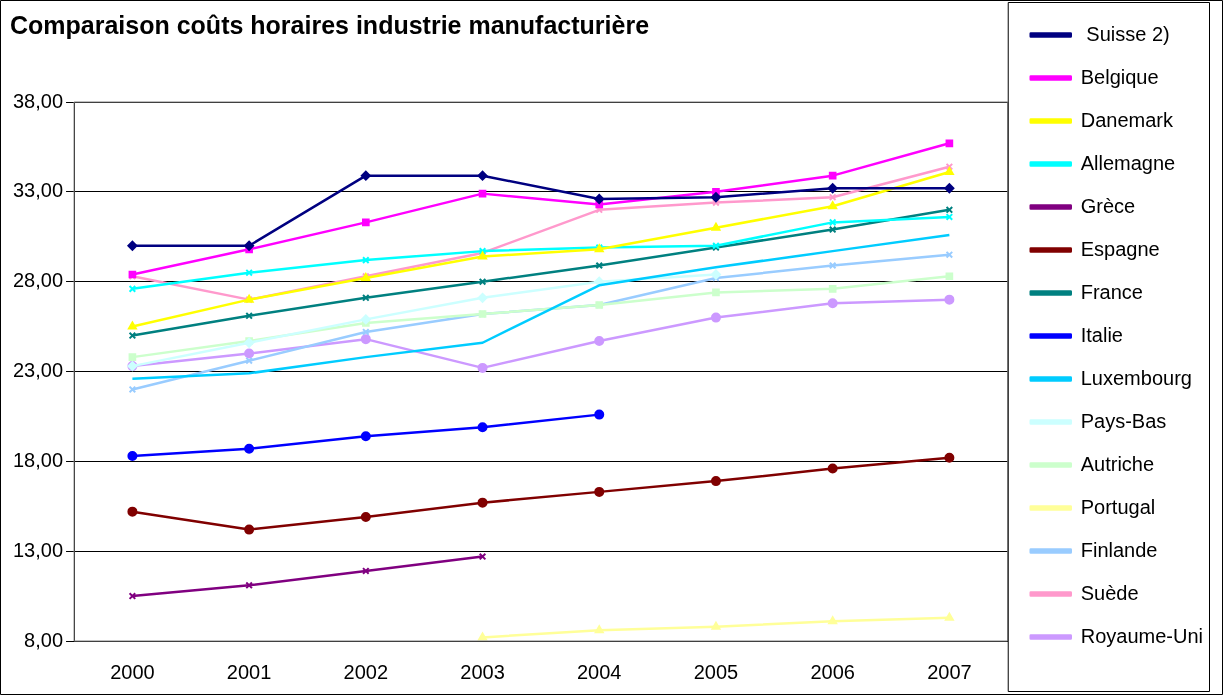 This screenshot has width=1223, height=695. What do you see at coordinates (38, 459) in the screenshot?
I see `y-tick-label: 18,00` at bounding box center [38, 459].